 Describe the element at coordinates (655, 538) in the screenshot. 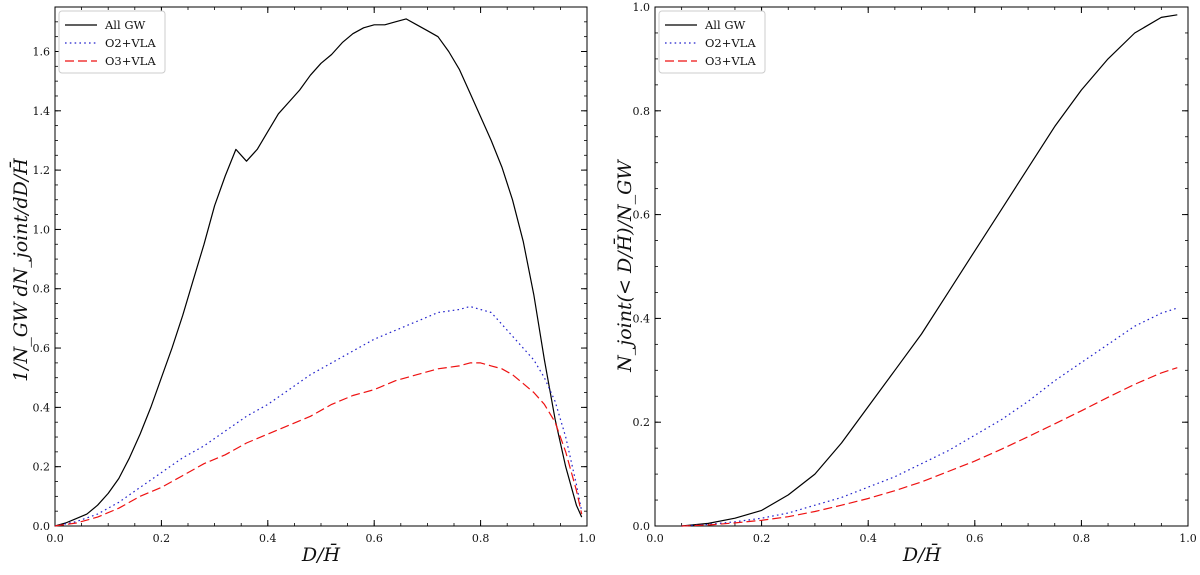

I see `right-xtick-label: 0.0` at that location.